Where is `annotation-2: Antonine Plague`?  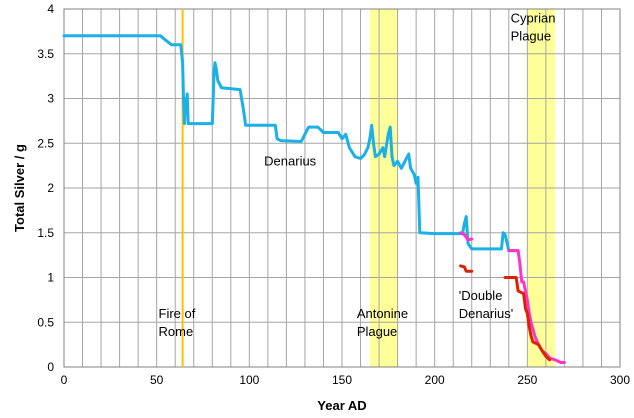
annotation-2: Antonine Plague is located at coordinates (382, 322).